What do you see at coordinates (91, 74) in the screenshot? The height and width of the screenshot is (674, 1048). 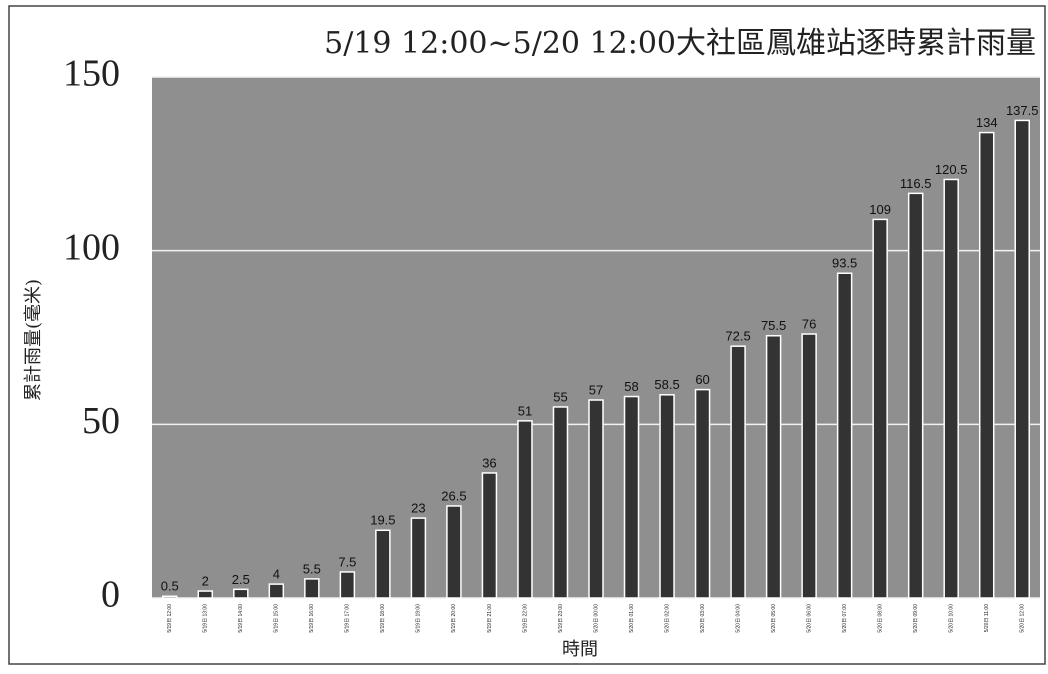 I see `y-tick-label: 150` at bounding box center [91, 74].